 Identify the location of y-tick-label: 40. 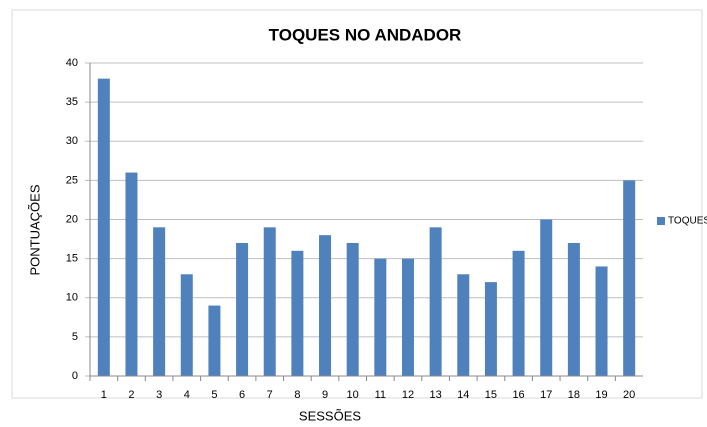
(72, 63).